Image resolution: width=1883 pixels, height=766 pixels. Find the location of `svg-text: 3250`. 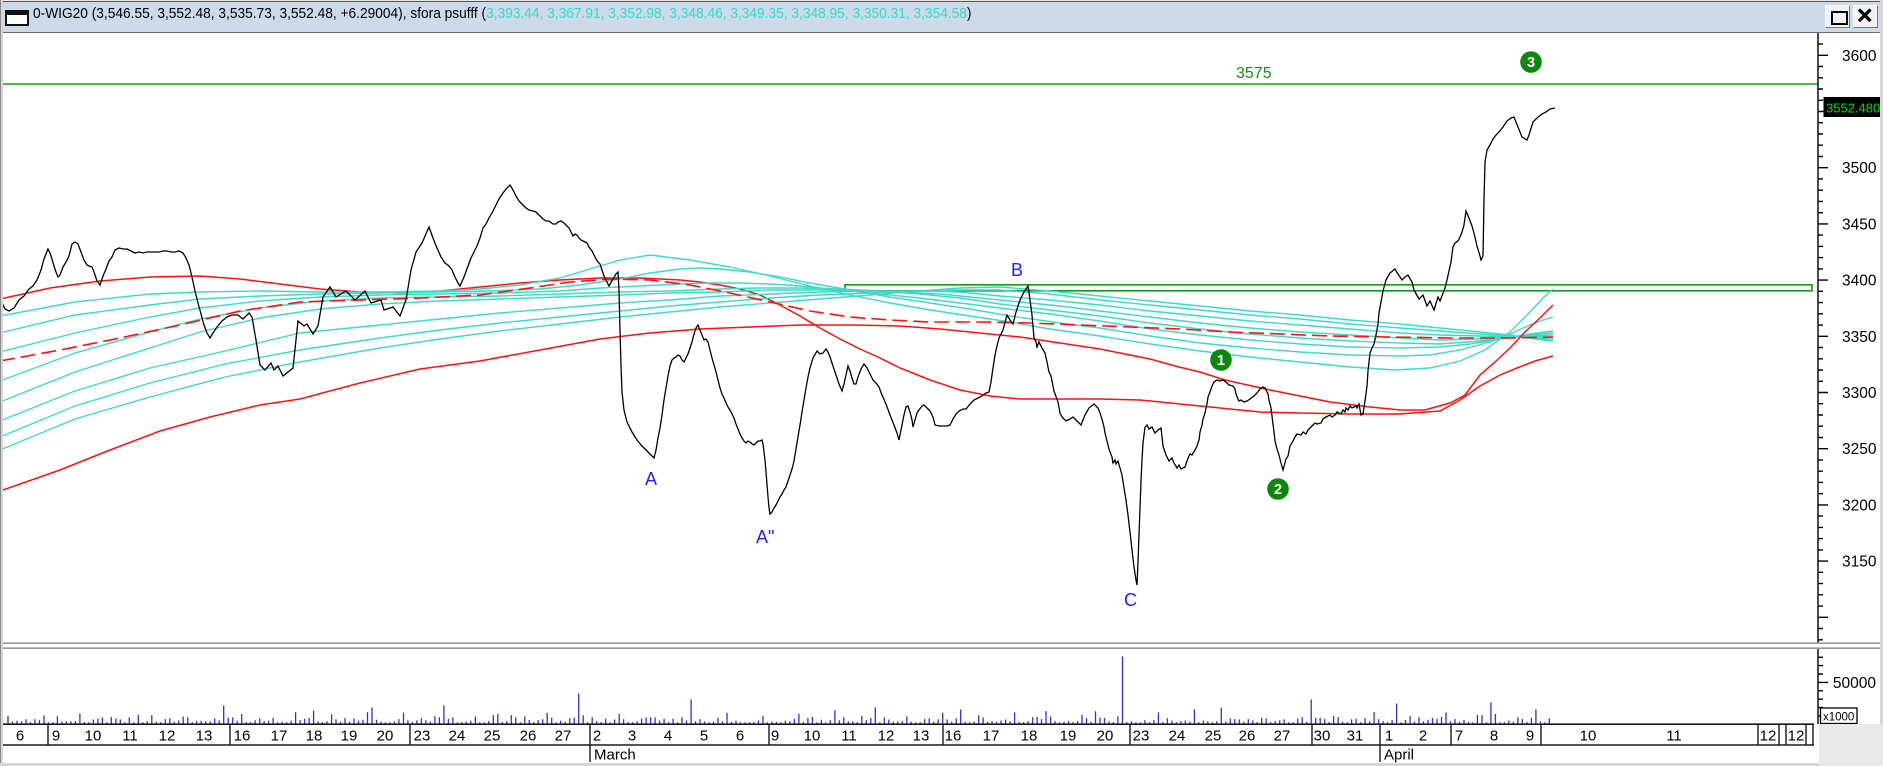

svg-text: 3250 is located at coordinates (1859, 449).